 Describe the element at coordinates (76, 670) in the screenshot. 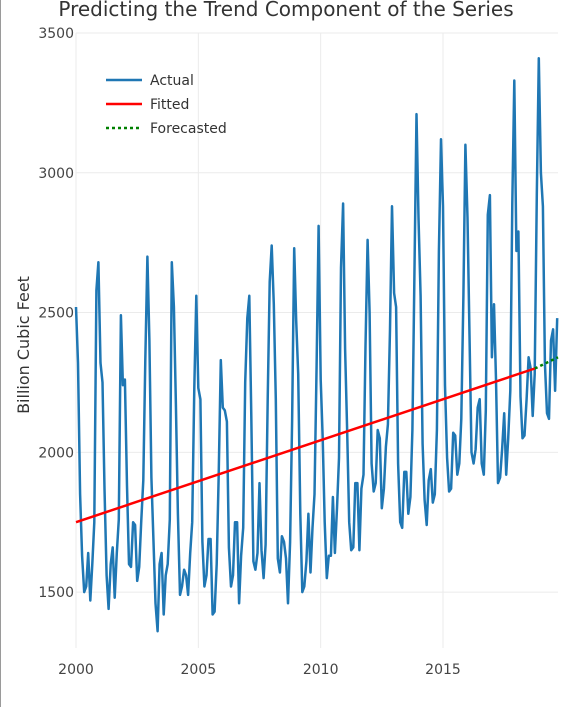

I see `x-tick-label: 2000` at that location.